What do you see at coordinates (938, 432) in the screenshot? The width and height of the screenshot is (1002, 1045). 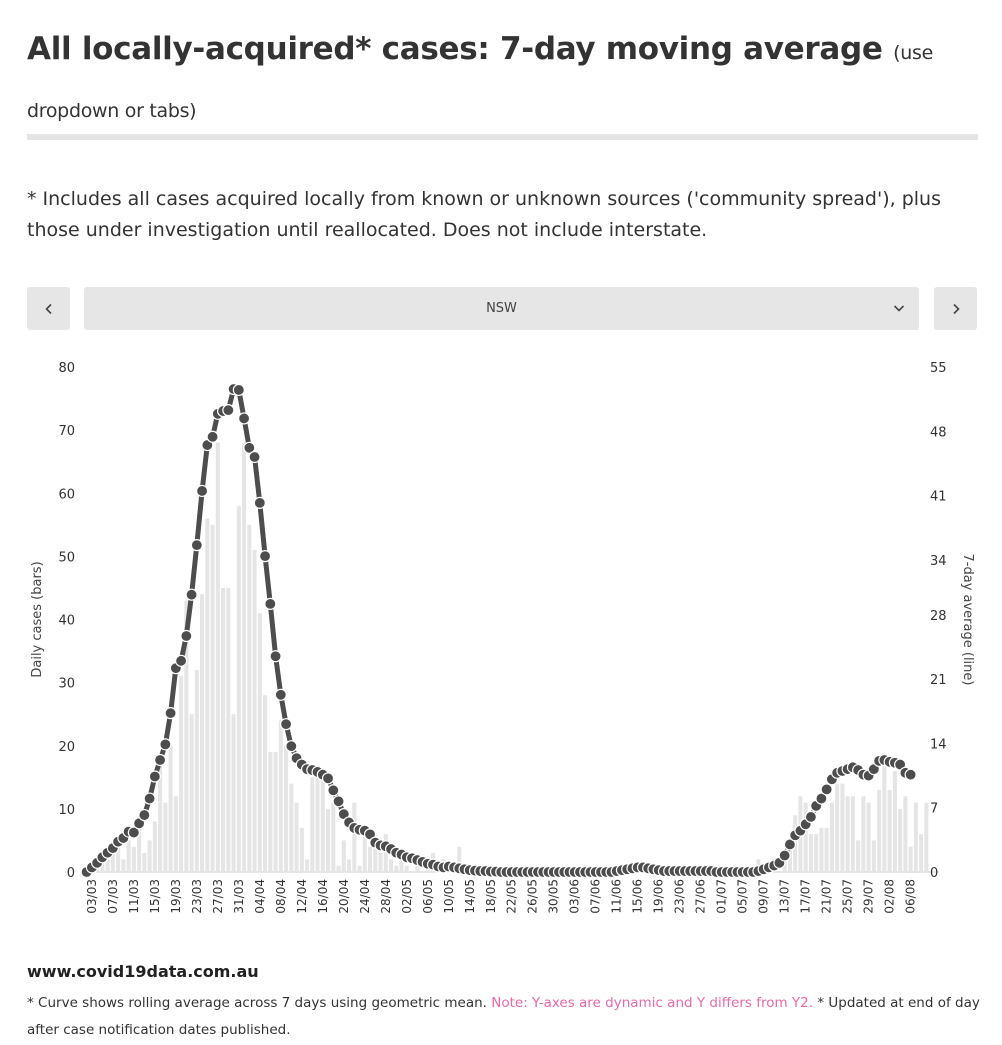 I see `y2-tick-label: 48` at bounding box center [938, 432].